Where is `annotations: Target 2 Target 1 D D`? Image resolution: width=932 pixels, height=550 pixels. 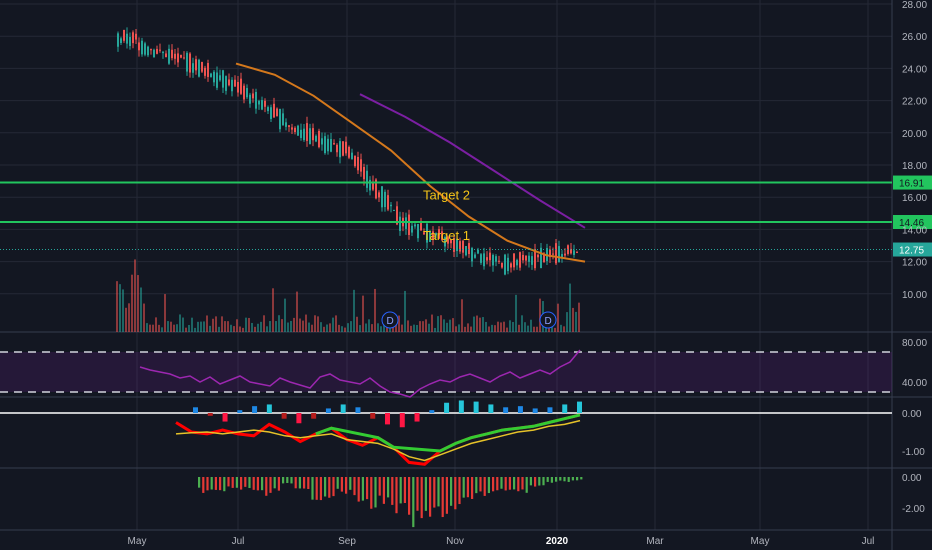 annotations: Target 2 Target 1 D D is located at coordinates (469, 258).